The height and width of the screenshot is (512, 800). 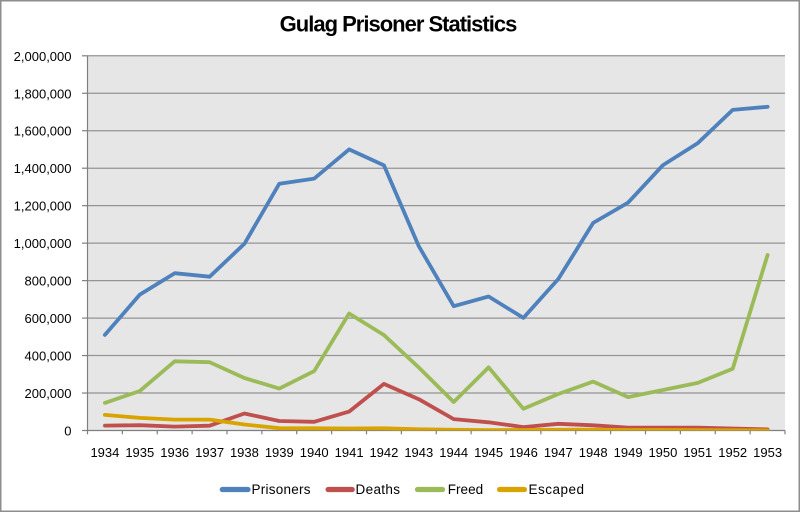 What do you see at coordinates (593, 452) in the screenshot?
I see `svg-text: 1948` at bounding box center [593, 452].